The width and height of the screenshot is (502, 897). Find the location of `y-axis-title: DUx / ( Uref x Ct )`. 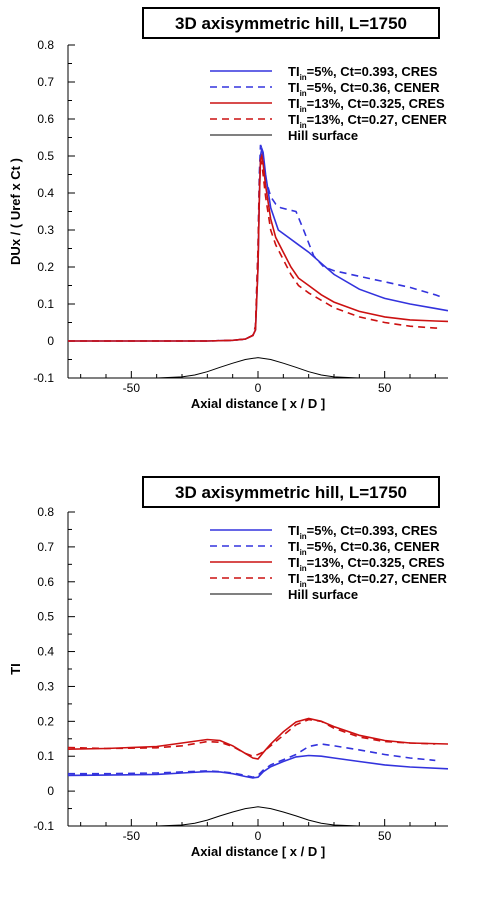

y-axis-title: DUx / ( Uref x Ct ) is located at coordinates (15, 211).